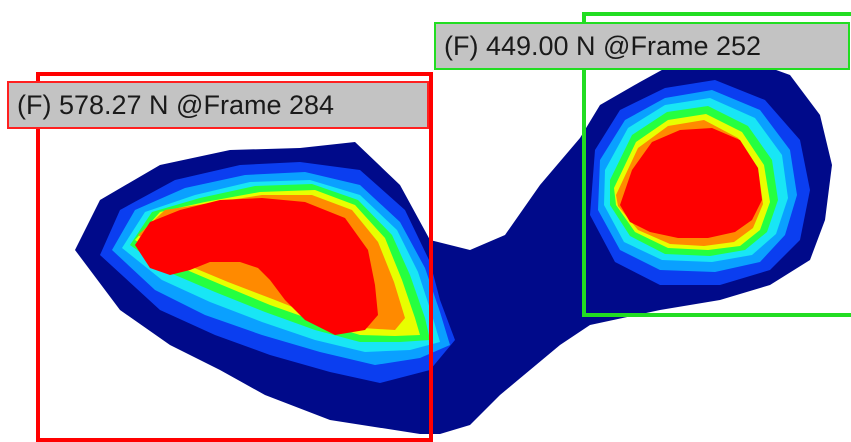  Describe the element at coordinates (218, 105) in the screenshot. I see `left-force-label: (F) 578.27 N @Frame 284` at that location.